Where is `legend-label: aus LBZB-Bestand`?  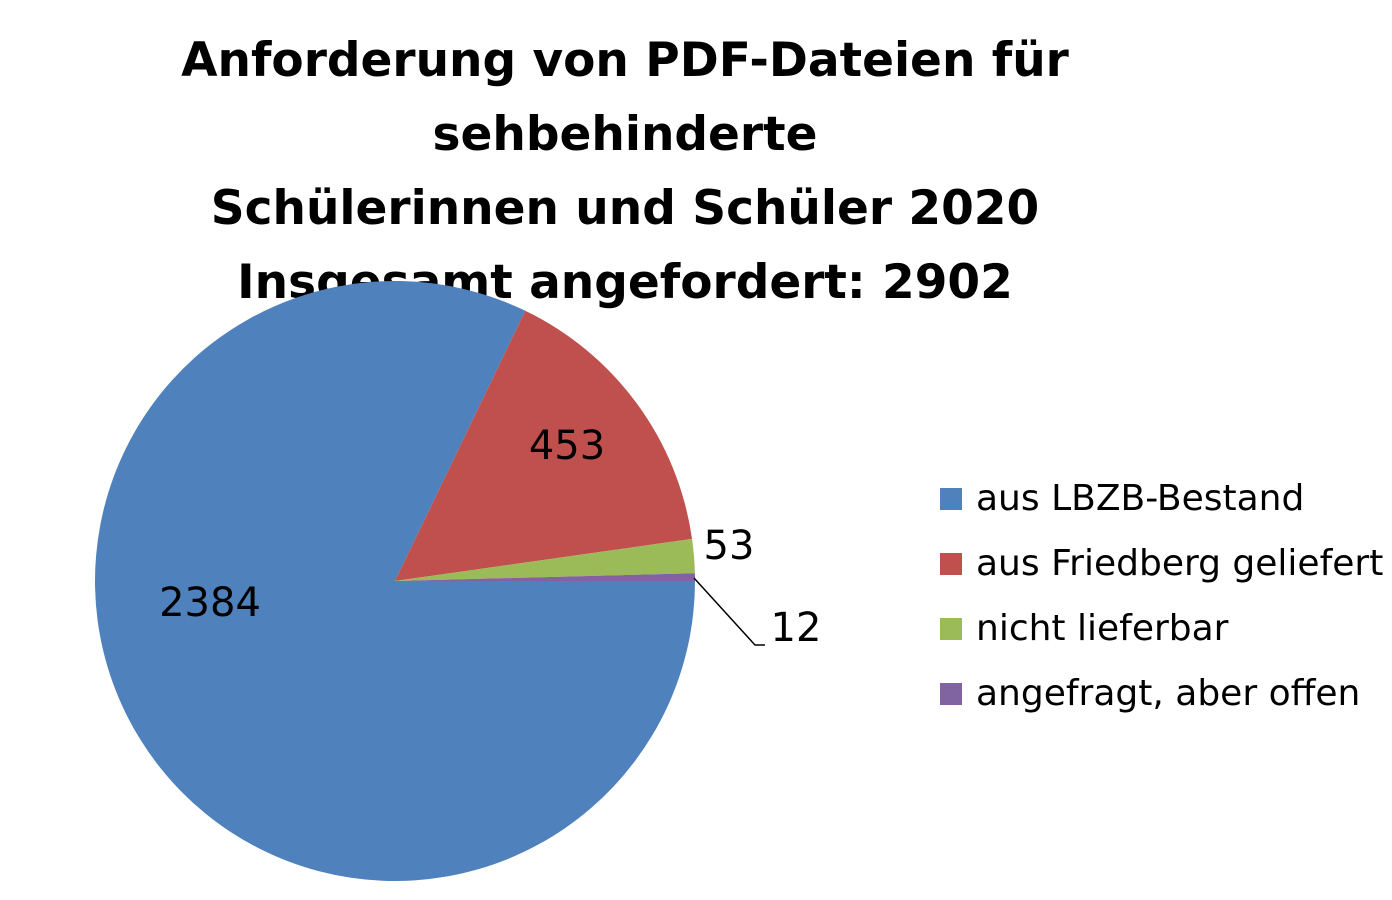
legend-label: aus LBZB-Bestand is located at coordinates (1140, 498).